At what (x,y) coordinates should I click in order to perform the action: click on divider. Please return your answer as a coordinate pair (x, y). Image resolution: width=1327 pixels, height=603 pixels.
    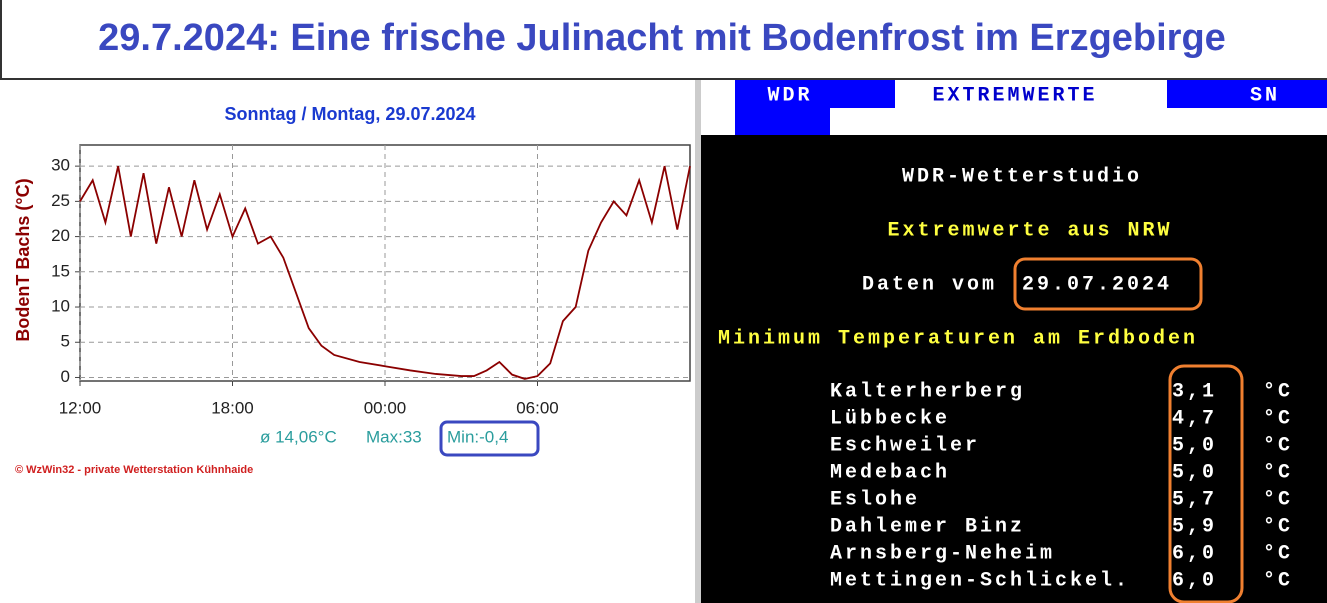
    Looking at the image, I should click on (698, 341).